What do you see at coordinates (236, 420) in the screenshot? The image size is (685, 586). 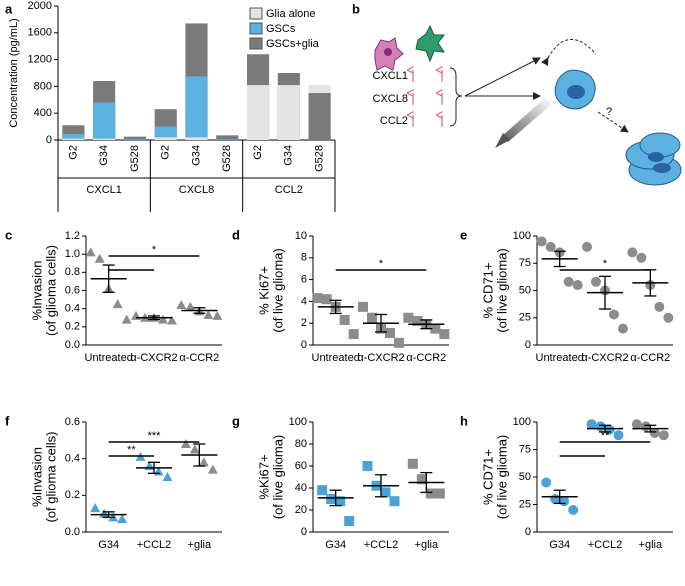 I see `panel-label: g` at bounding box center [236, 420].